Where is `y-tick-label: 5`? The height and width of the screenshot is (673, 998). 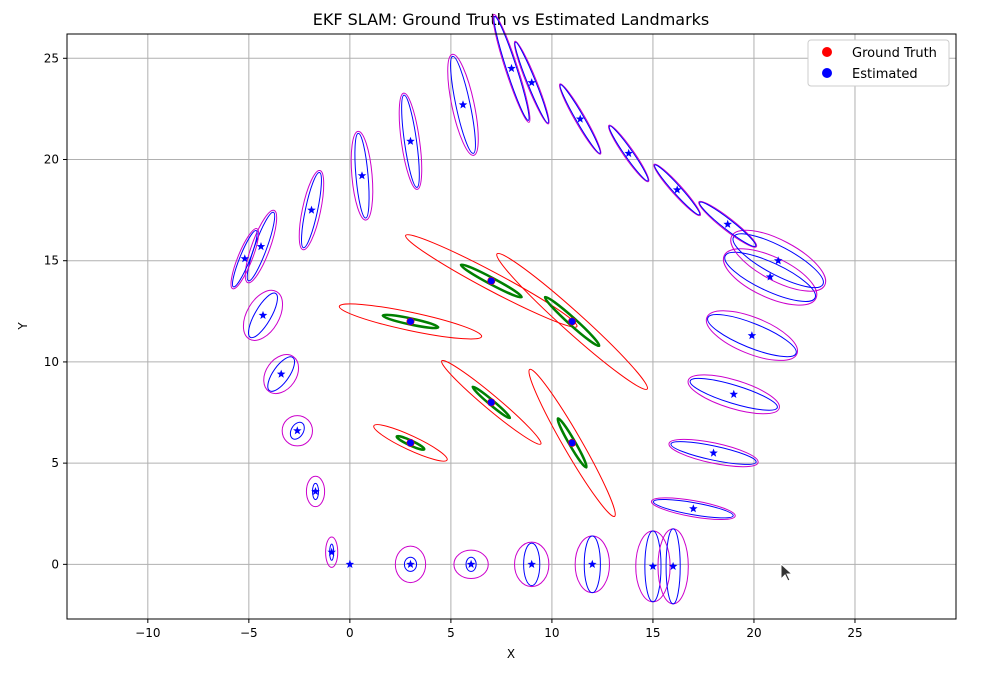 y-tick-label: 5 is located at coordinates (55, 463).